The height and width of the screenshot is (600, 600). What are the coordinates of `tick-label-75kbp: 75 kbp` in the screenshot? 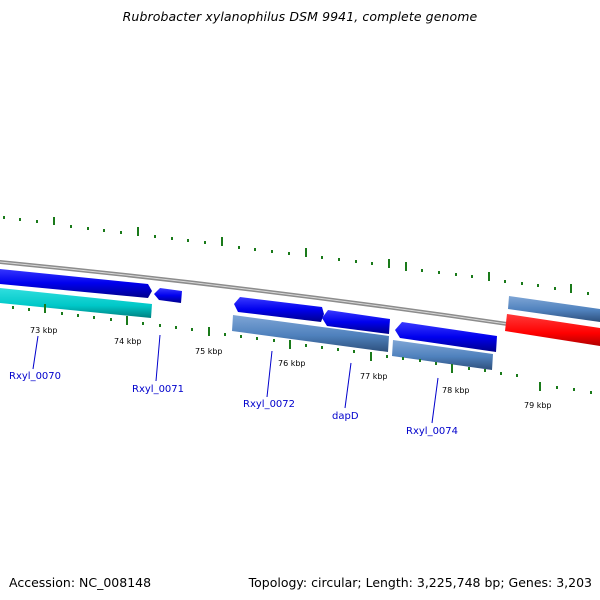 It's located at (209, 351).